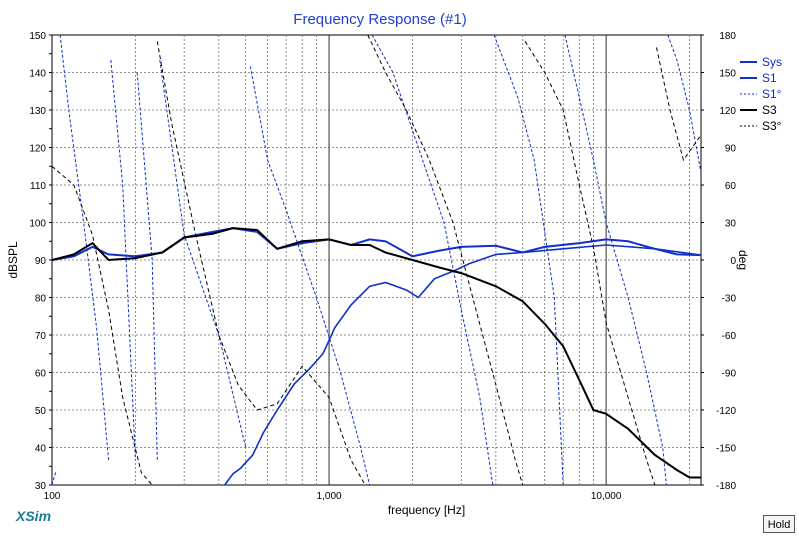  What do you see at coordinates (727, 36) in the screenshot?
I see `y2-tick-label: 180` at bounding box center [727, 36].